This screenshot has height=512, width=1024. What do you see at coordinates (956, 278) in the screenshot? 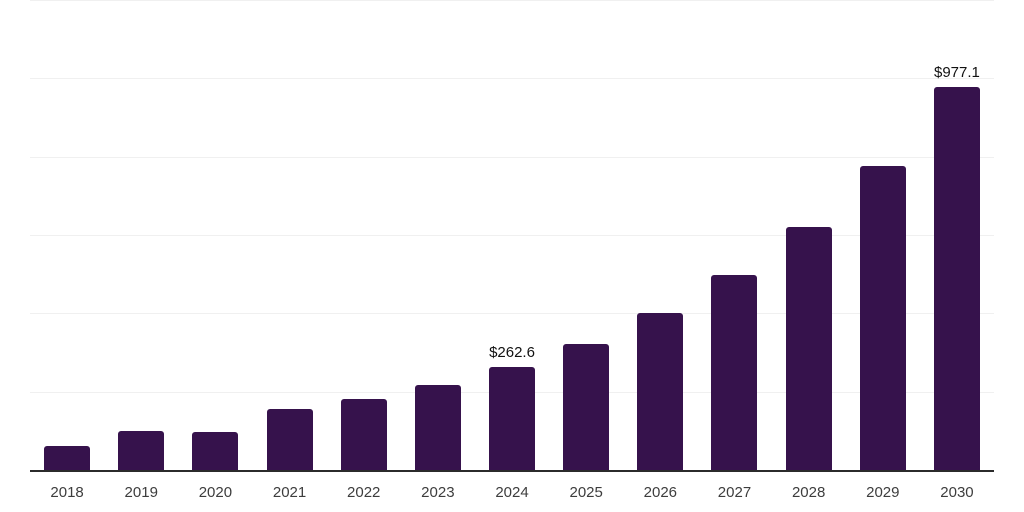
I see `bar-2030` at bounding box center [956, 278].